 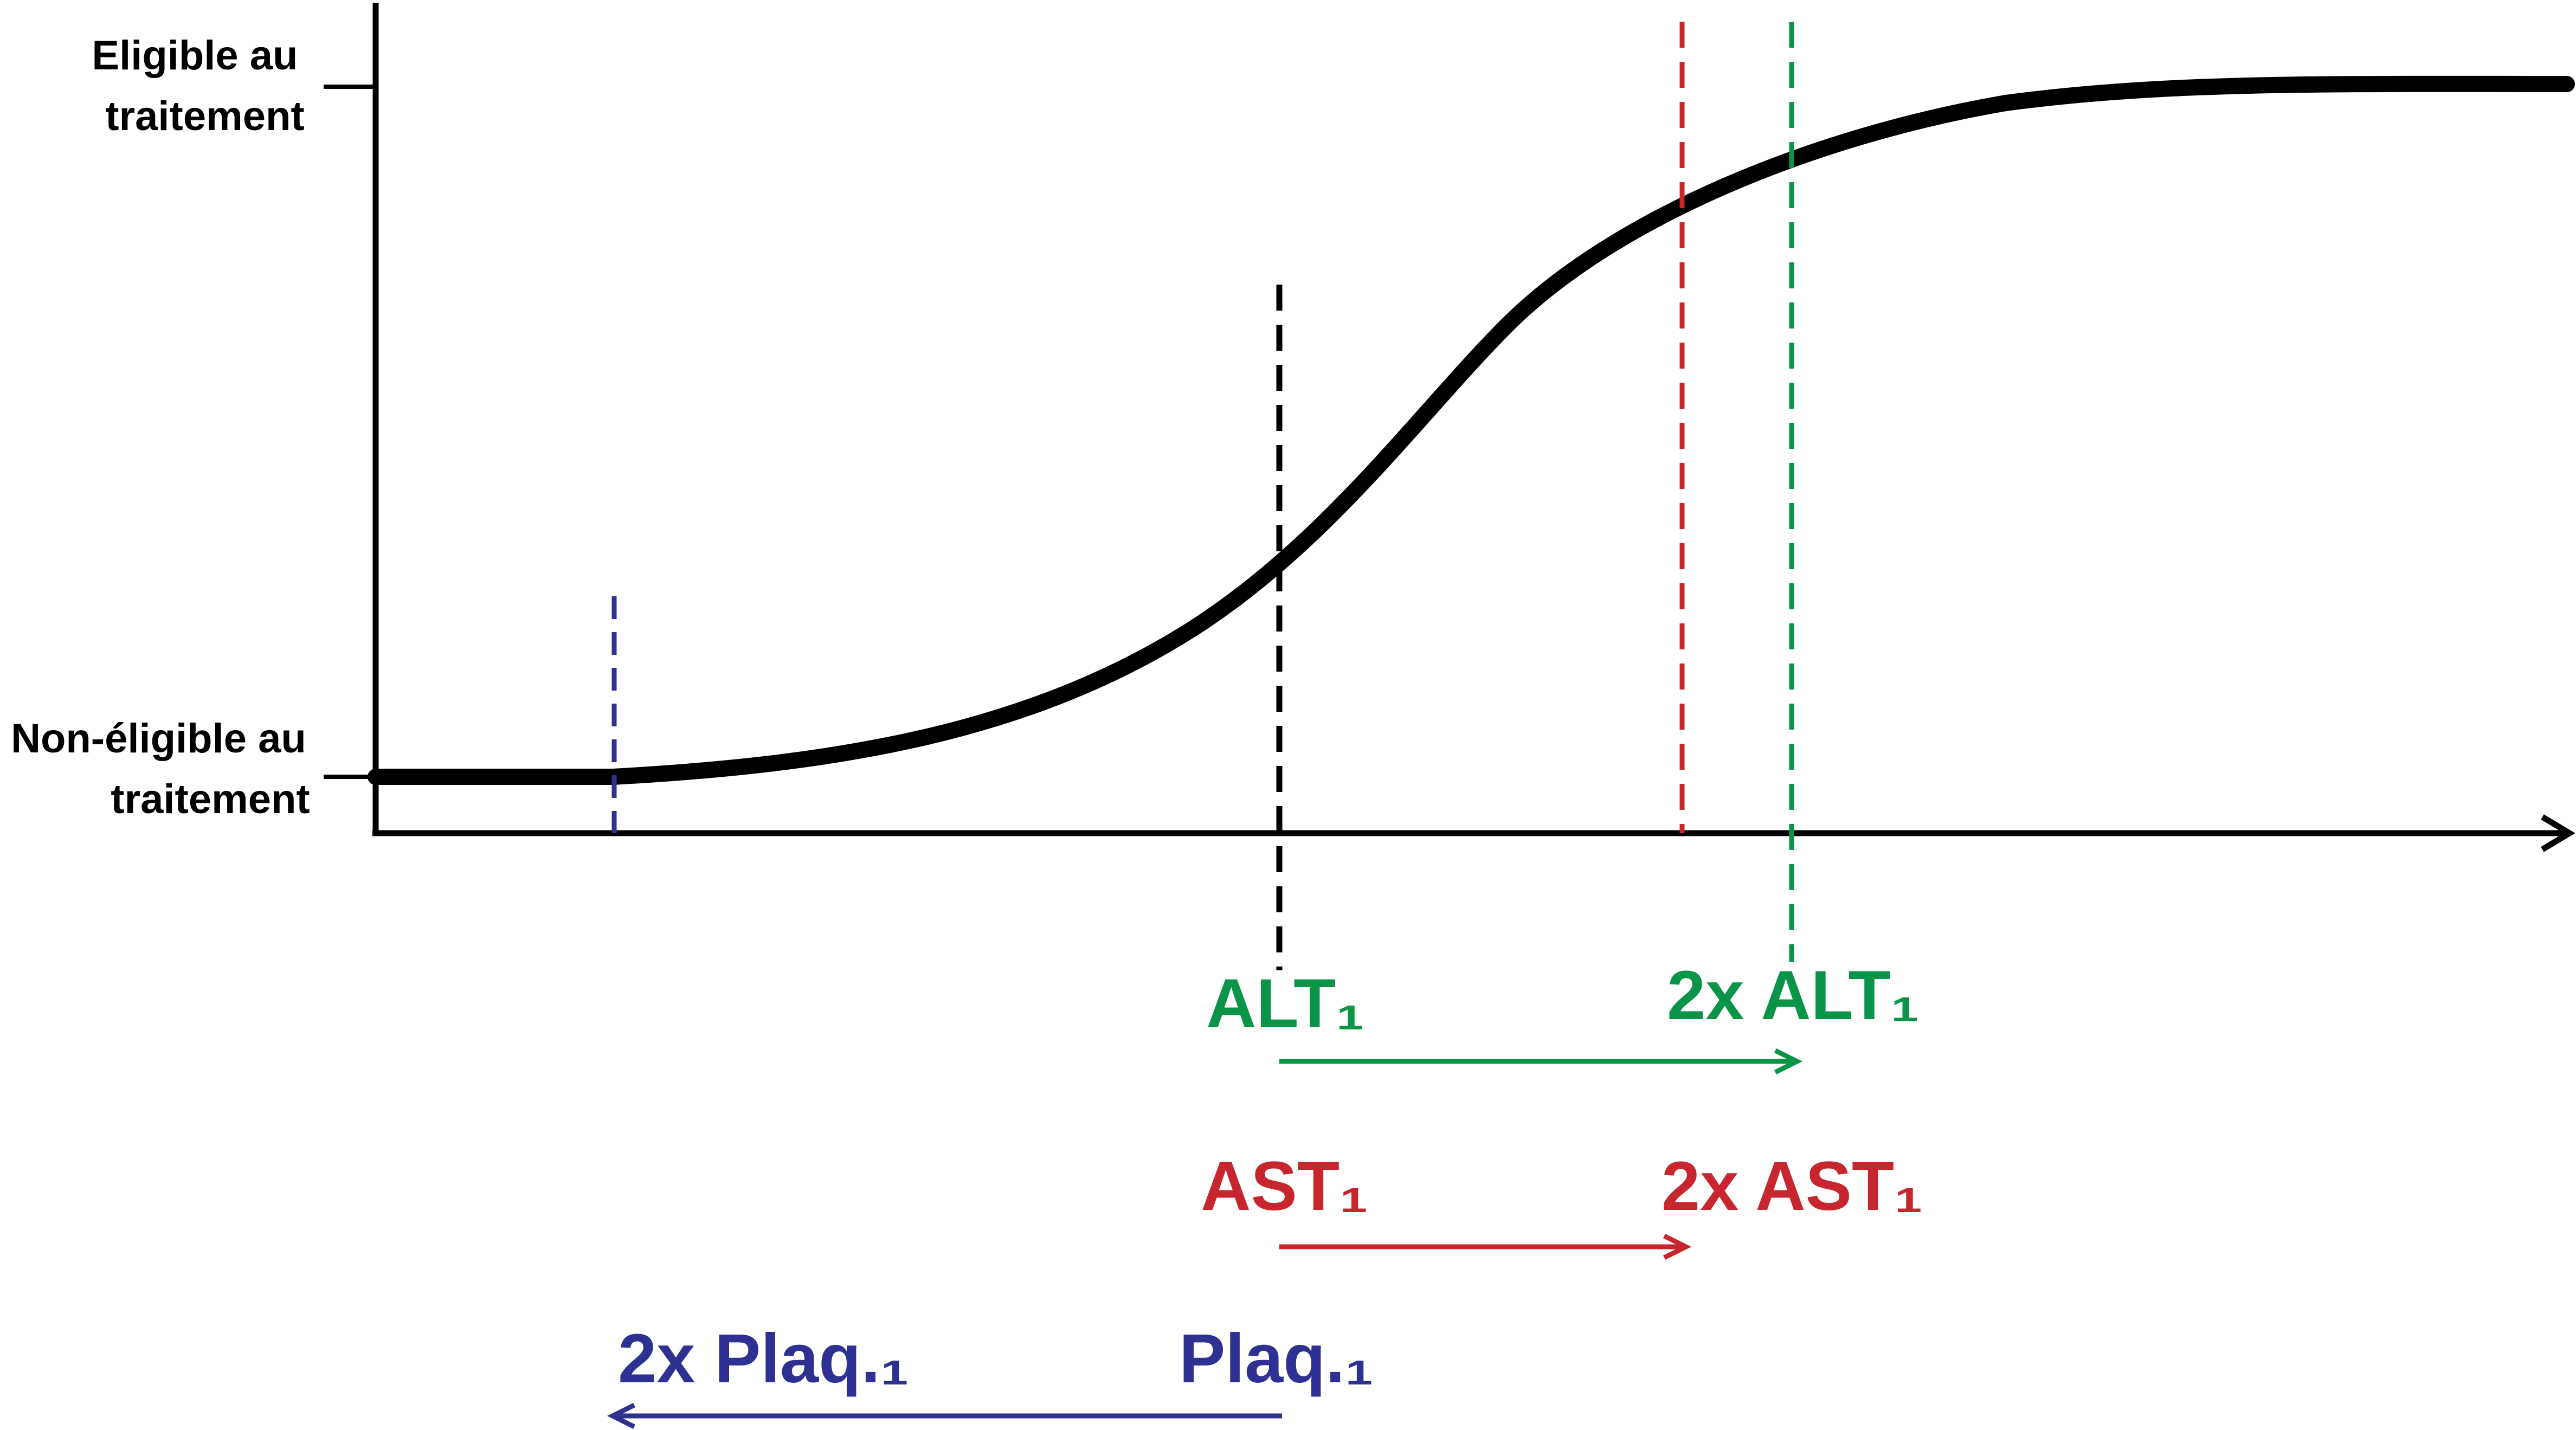 What do you see at coordinates (164, 769) in the screenshot?
I see `label-non-eligible: Non-éligible au traitement` at bounding box center [164, 769].